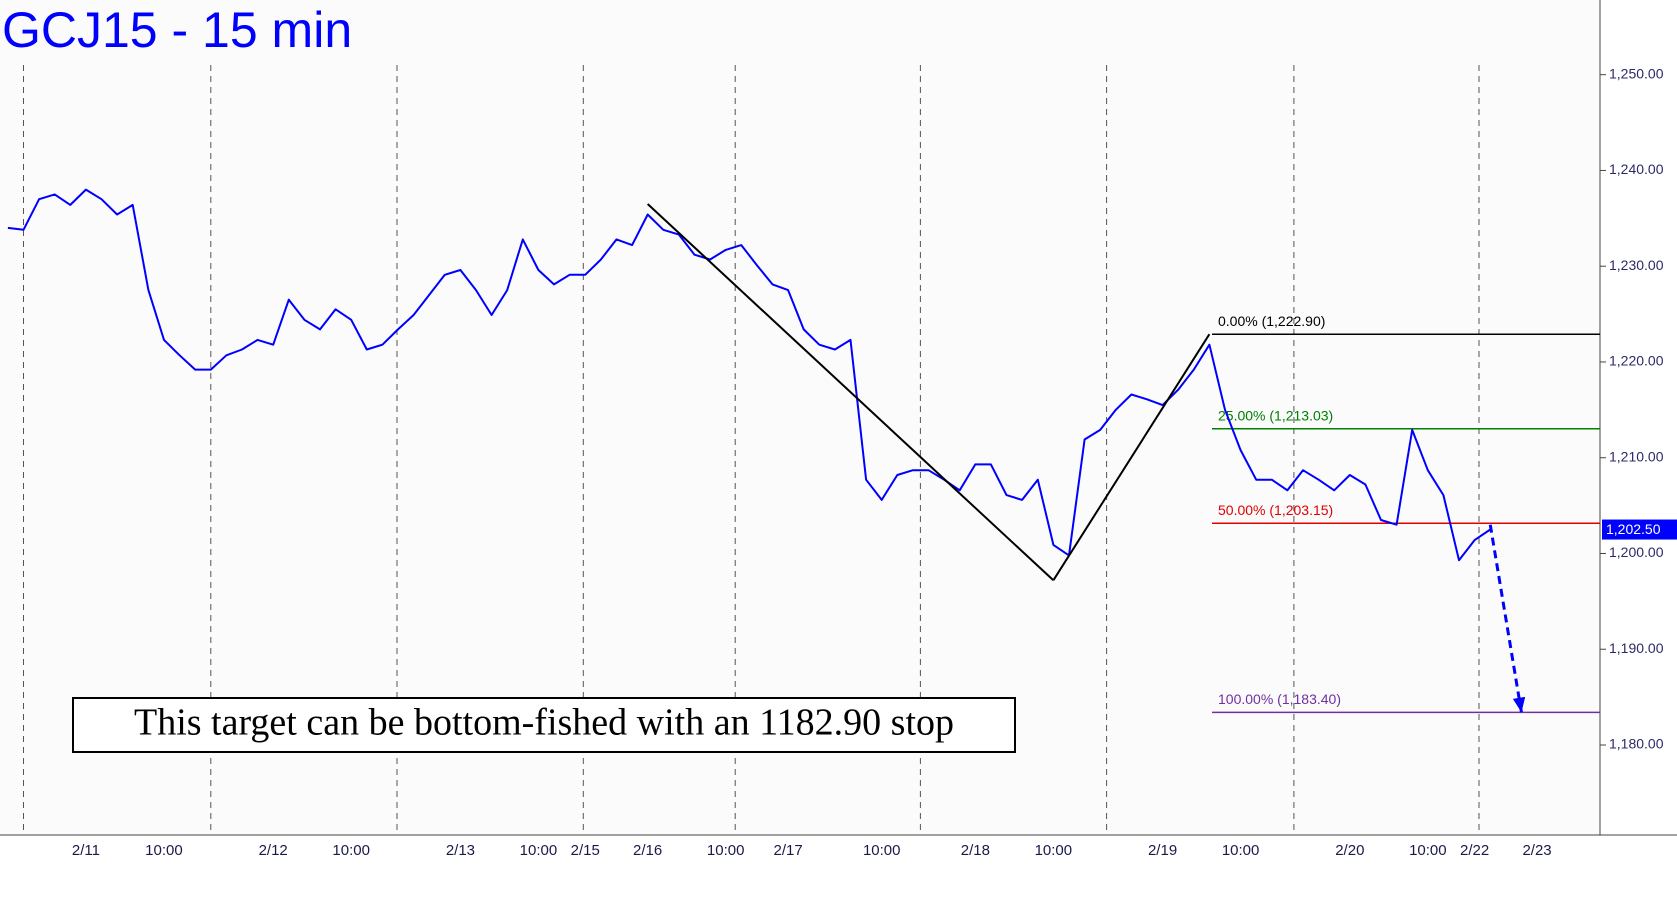  Describe the element at coordinates (1636, 552) in the screenshot. I see `y-tick-label: 1,200.00` at that location.